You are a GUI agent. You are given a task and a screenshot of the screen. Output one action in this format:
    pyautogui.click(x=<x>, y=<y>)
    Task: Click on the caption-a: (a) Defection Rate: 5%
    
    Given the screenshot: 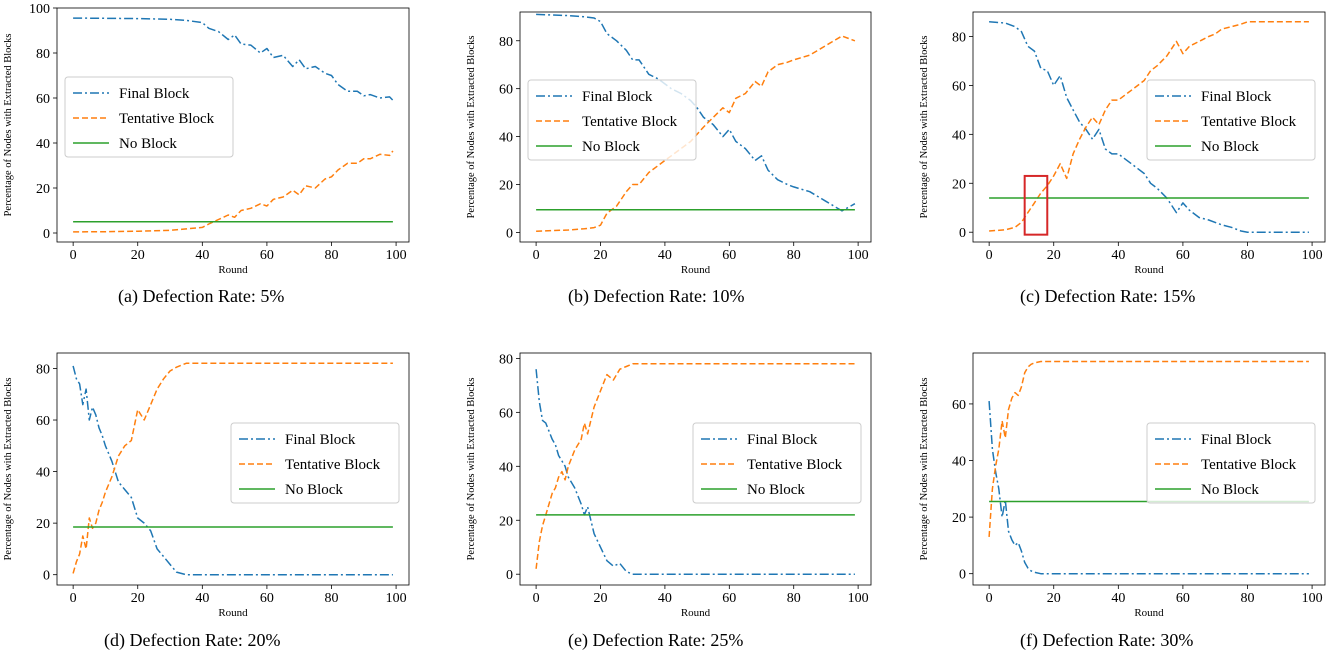 What is the action you would take?
    pyautogui.click(x=201, y=296)
    